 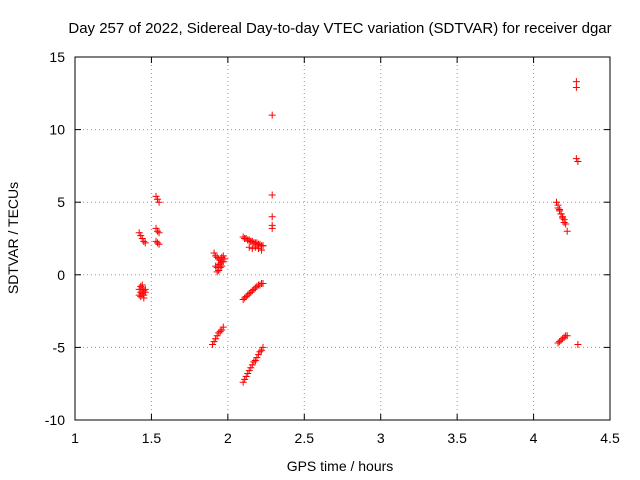 What do you see at coordinates (61, 202) in the screenshot?
I see `y-tick-label: 5` at bounding box center [61, 202].